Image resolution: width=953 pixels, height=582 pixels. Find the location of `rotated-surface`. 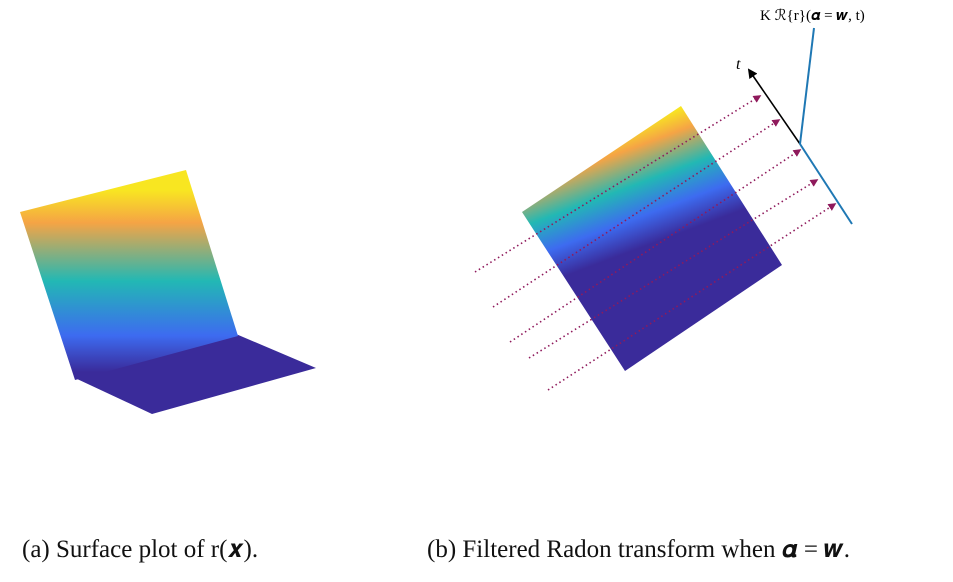

rotated-surface is located at coordinates (652, 238).